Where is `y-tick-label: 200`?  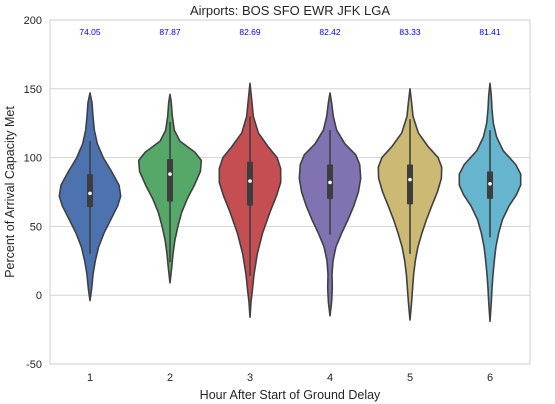
y-tick-label: 200 is located at coordinates (33, 21).